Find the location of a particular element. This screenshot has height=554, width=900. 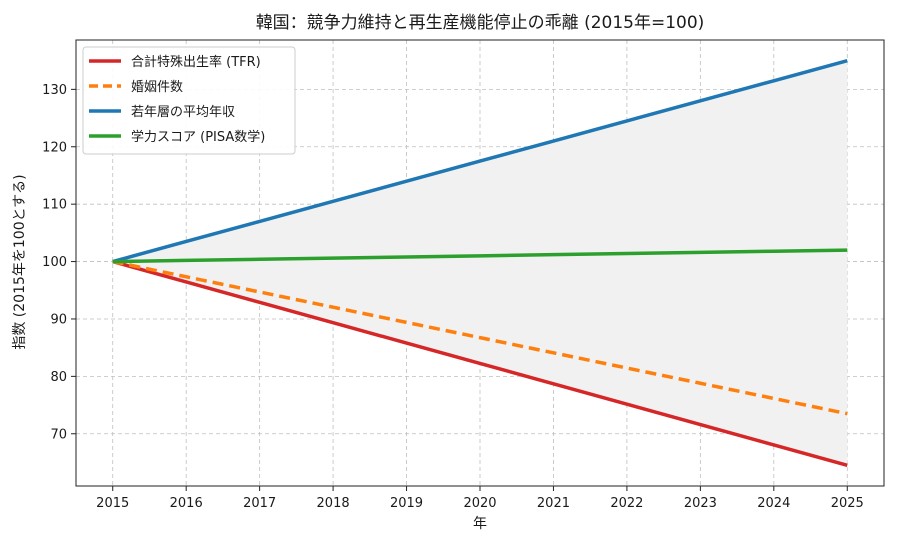

y-tick-label: 80 is located at coordinates (58, 377).